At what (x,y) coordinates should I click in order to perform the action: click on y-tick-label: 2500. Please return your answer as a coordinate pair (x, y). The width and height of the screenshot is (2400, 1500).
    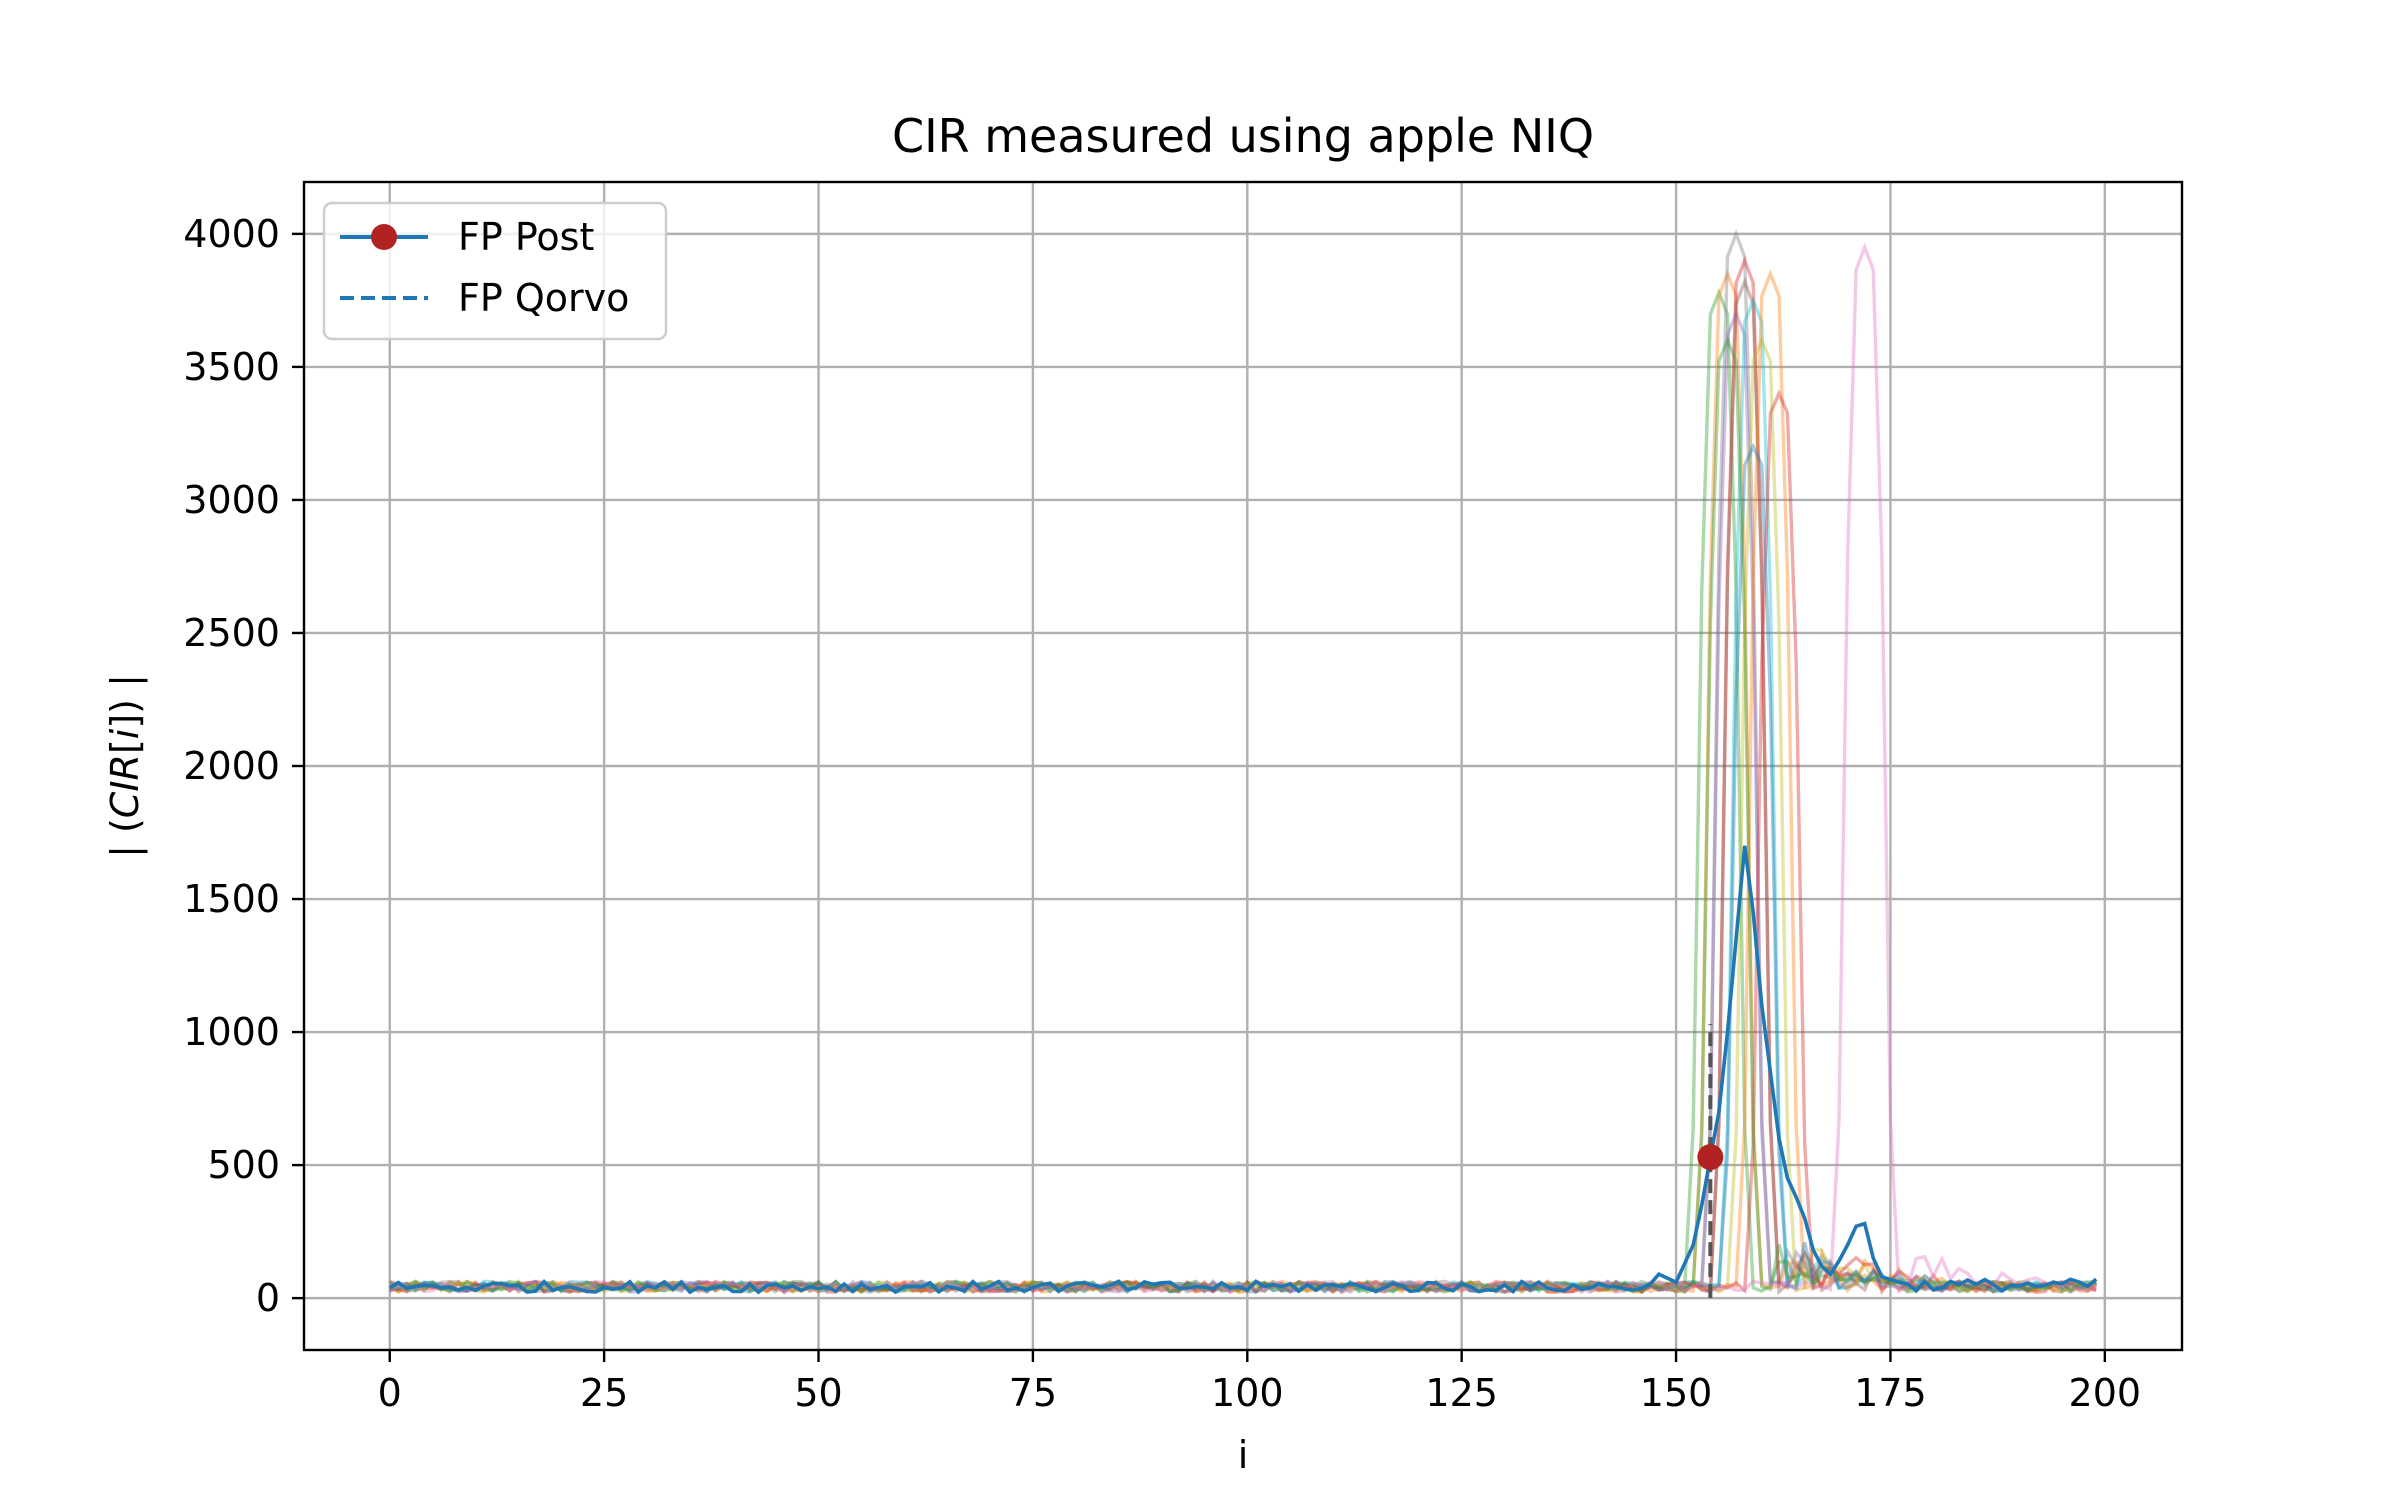
    Looking at the image, I should click on (231, 633).